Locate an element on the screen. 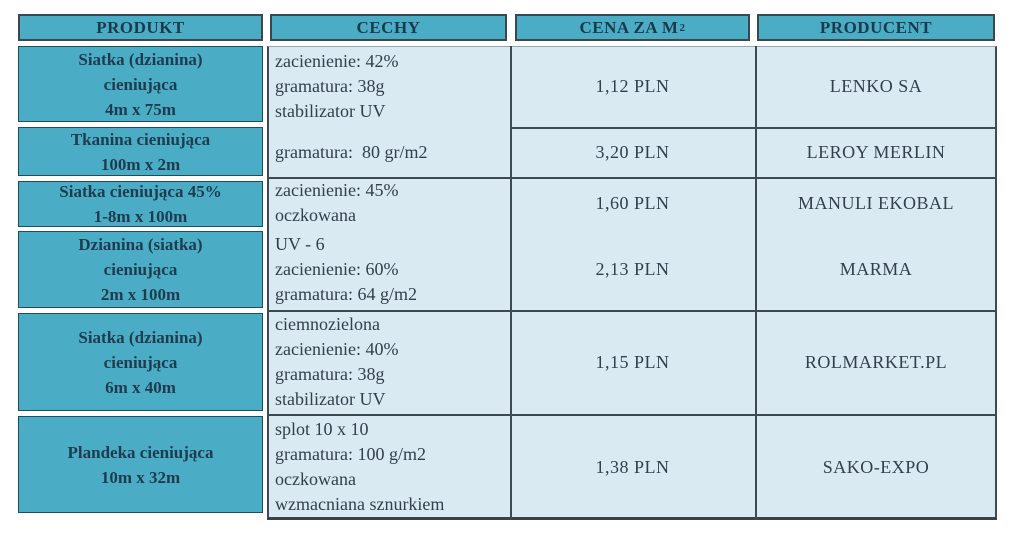 Image resolution: width=1024 pixels, height=542 pixels. product-cell: Dzianina (siatka) cieniująca 2m x 100m is located at coordinates (140, 269).